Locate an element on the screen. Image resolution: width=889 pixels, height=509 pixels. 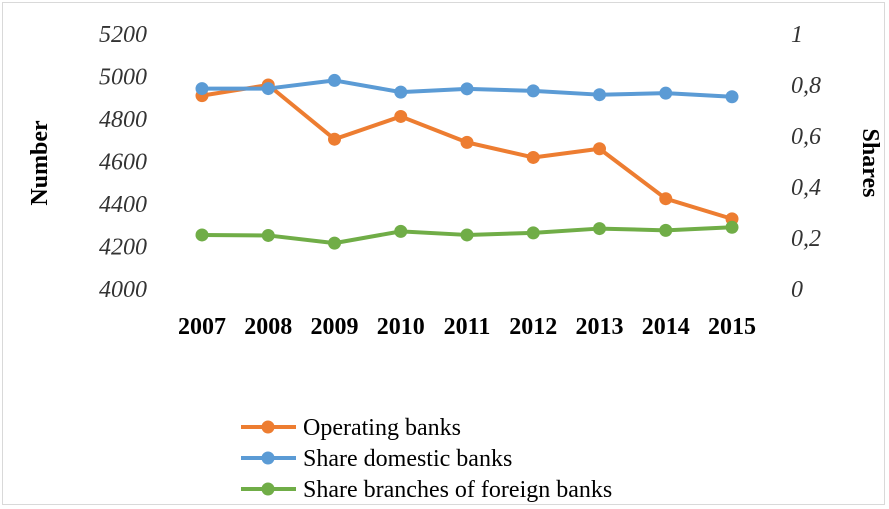
left-axis-title: Number is located at coordinates (40, 163).